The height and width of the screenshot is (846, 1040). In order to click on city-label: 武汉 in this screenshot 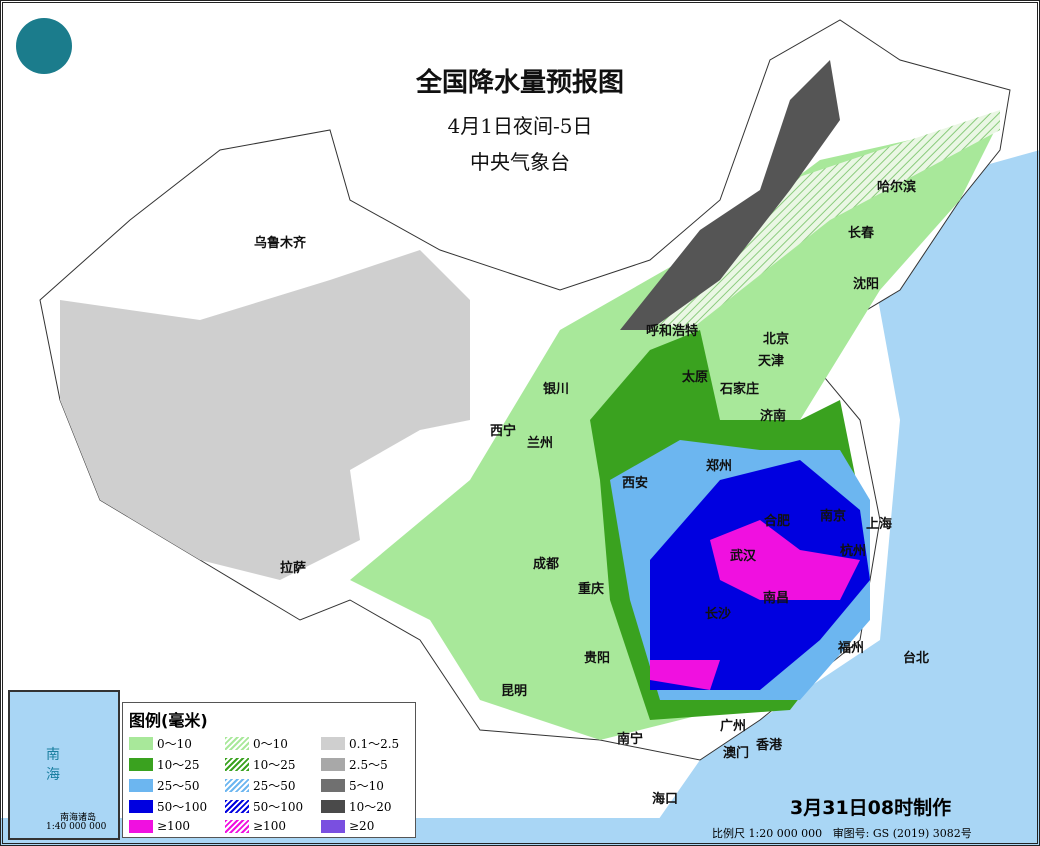, I will do `click(743, 556)`.